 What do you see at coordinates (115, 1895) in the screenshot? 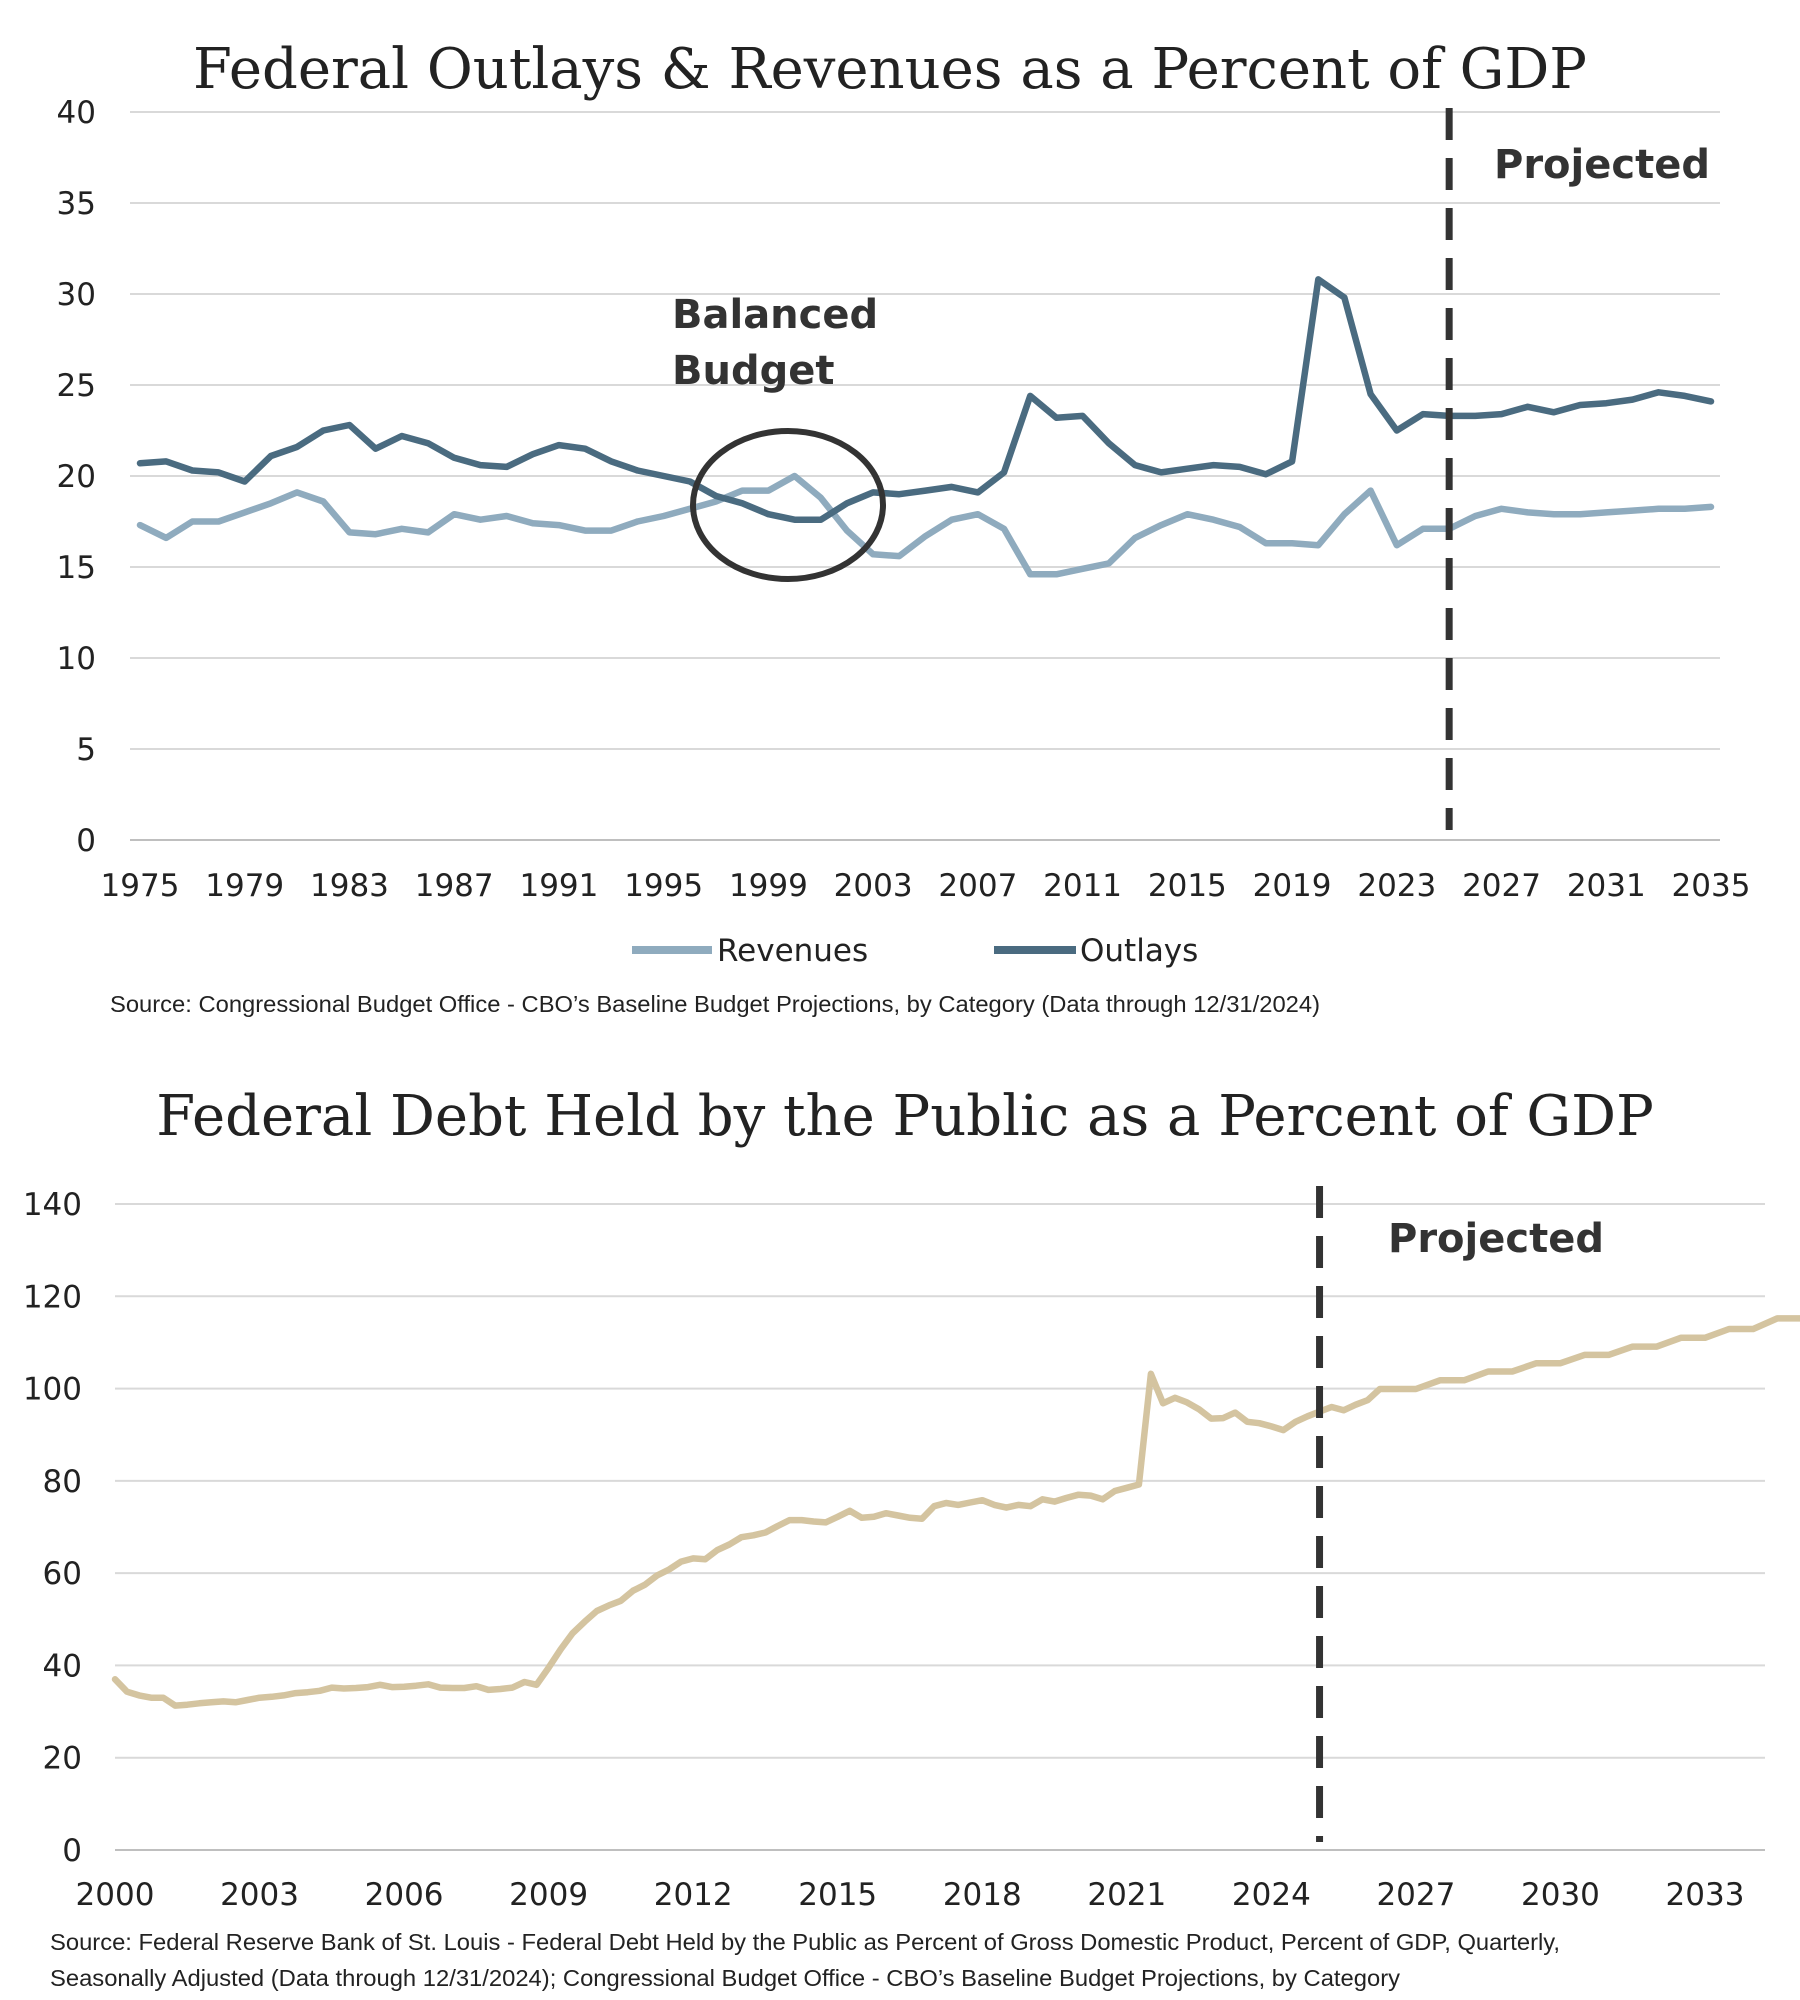
I see `chart2-x-tick: 2000` at bounding box center [115, 1895].